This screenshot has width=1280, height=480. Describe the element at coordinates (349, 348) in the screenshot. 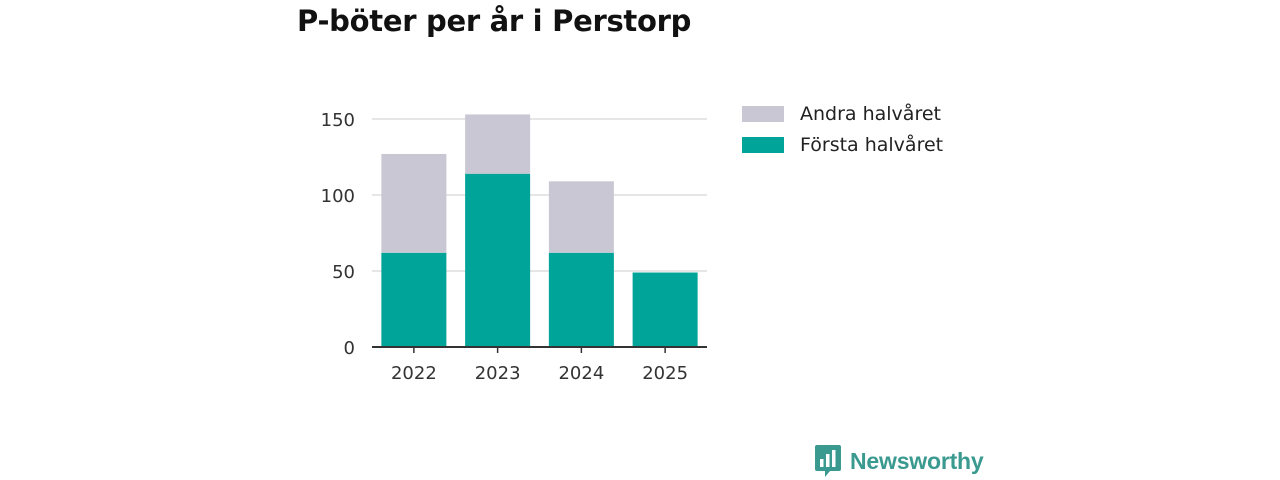

I see `y-tick-label-0: 0` at that location.